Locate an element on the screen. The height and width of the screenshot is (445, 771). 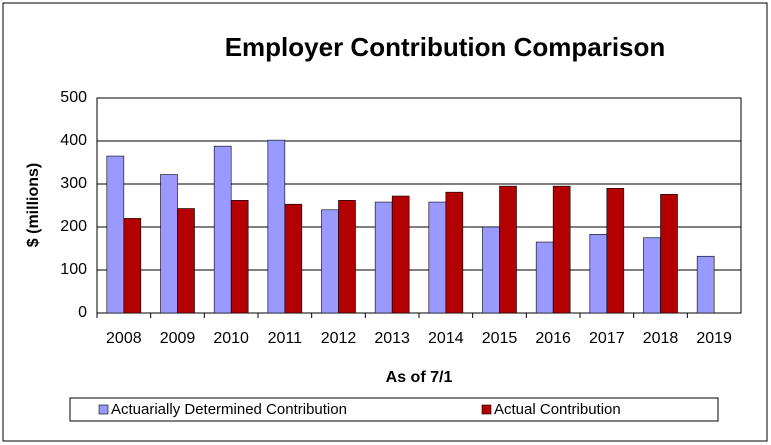
y-tick-label: 400 is located at coordinates (73, 140).